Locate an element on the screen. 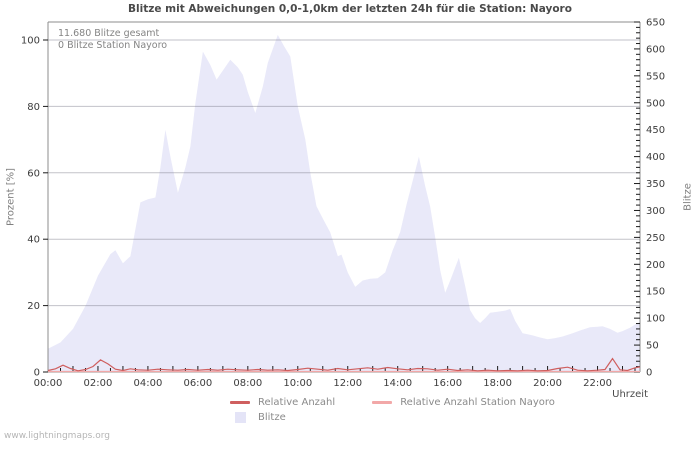  y-right-tick-label: 650 is located at coordinates (655, 23).